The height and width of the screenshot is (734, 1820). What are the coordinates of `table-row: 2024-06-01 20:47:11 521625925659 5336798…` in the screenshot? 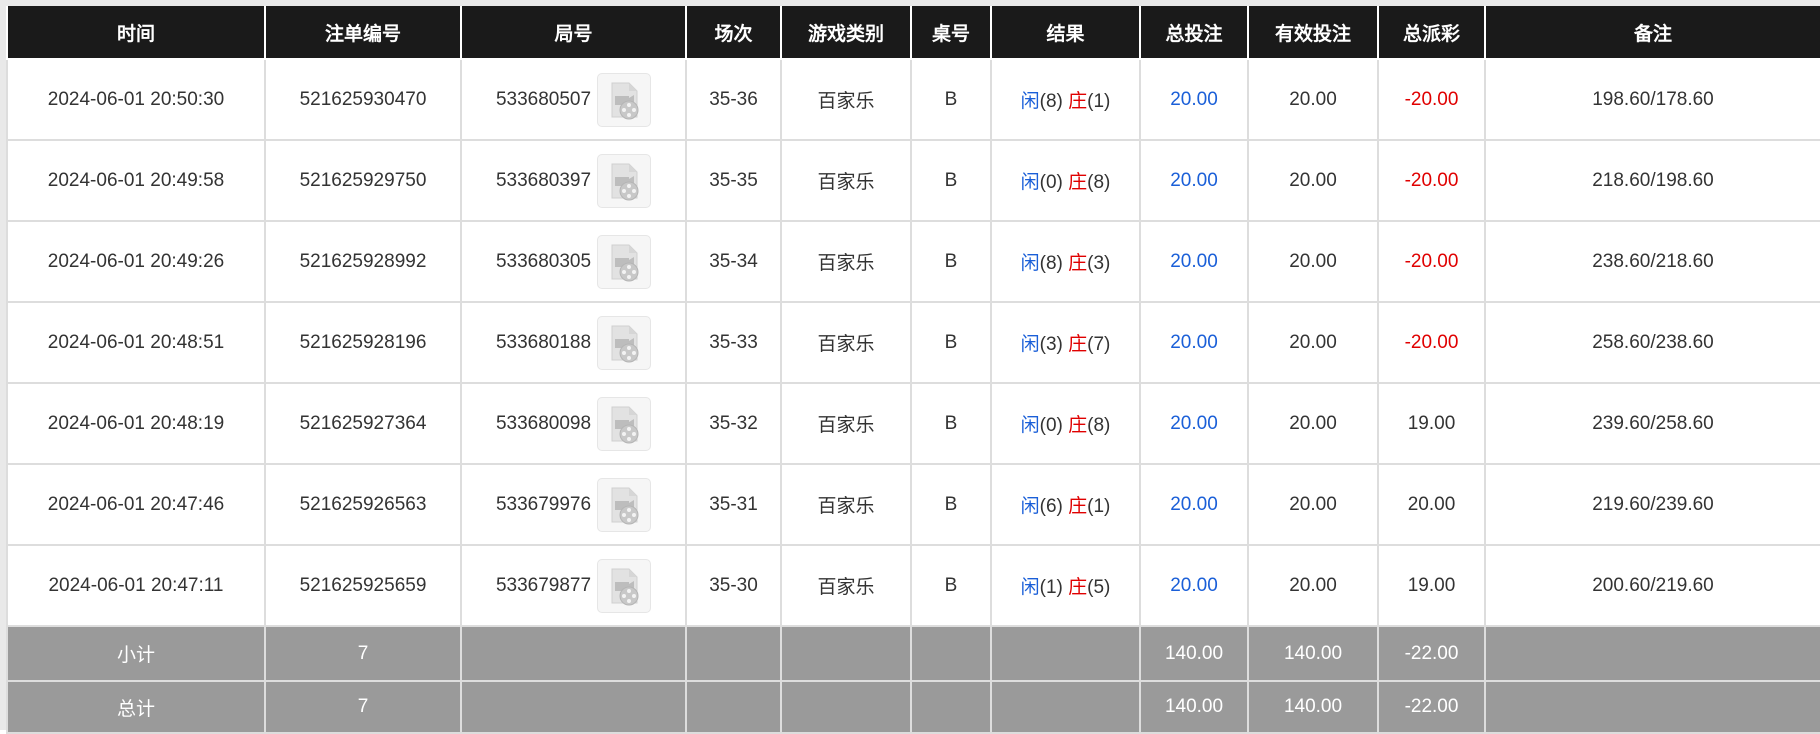 It's located at (913, 585).